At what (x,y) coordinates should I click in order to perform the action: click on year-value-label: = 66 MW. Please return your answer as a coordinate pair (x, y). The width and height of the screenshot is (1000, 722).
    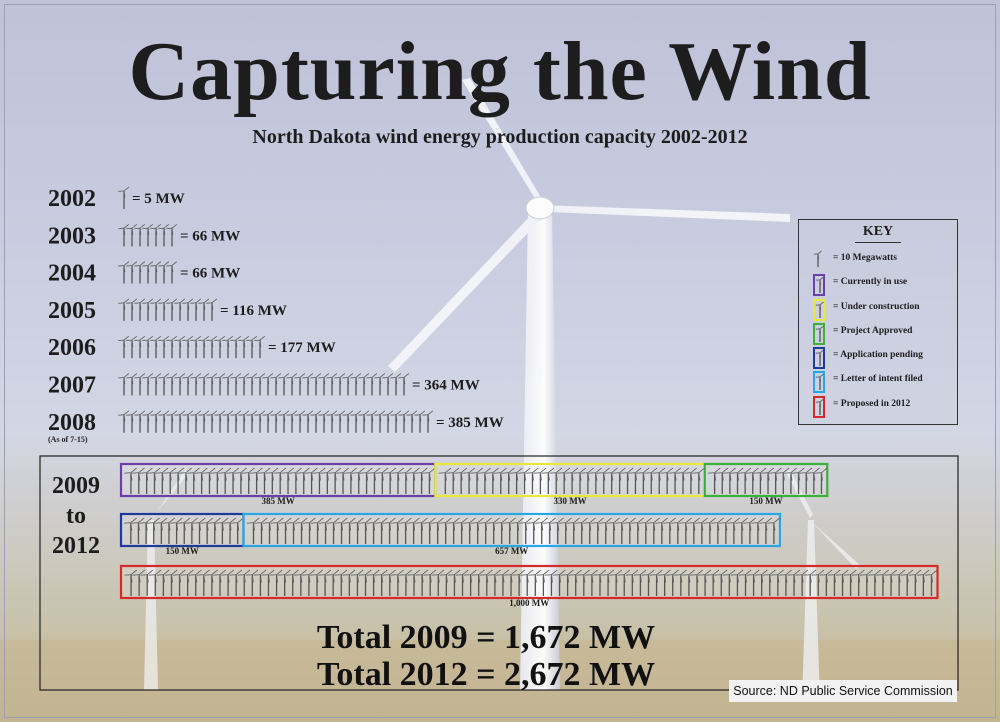
    Looking at the image, I should click on (210, 274).